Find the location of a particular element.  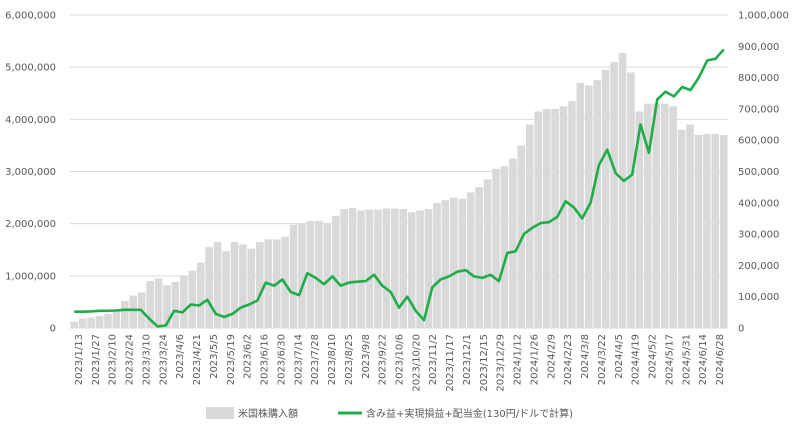

x-tick-label: 2023/6/2 is located at coordinates (248, 356).